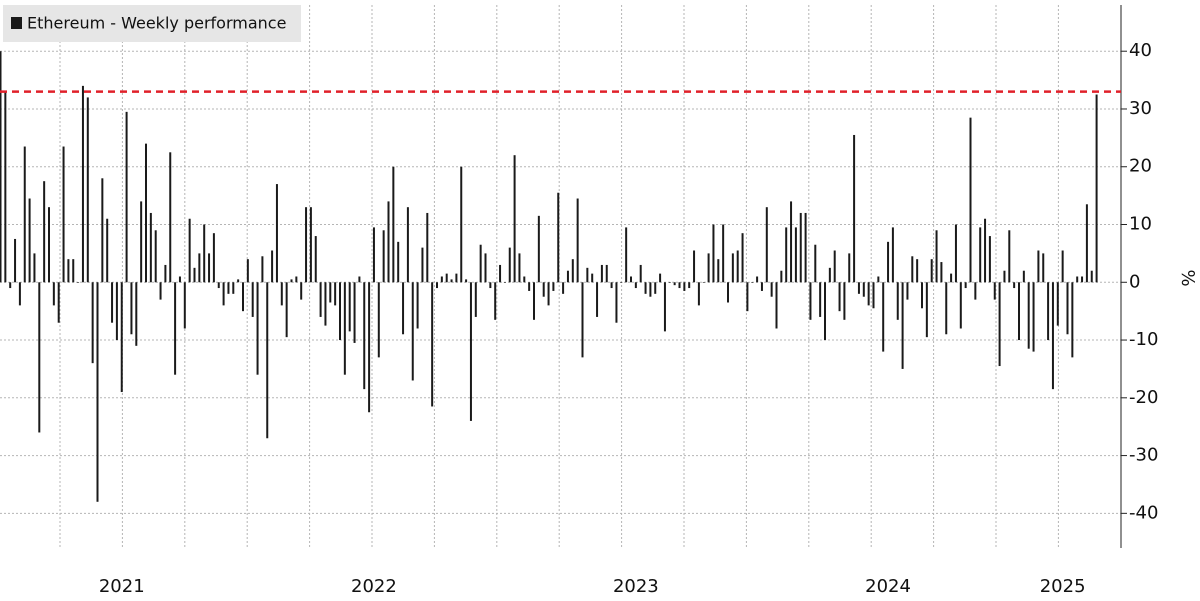  Describe the element at coordinates (122, 586) in the screenshot. I see `x-tick-label: 2021` at that location.